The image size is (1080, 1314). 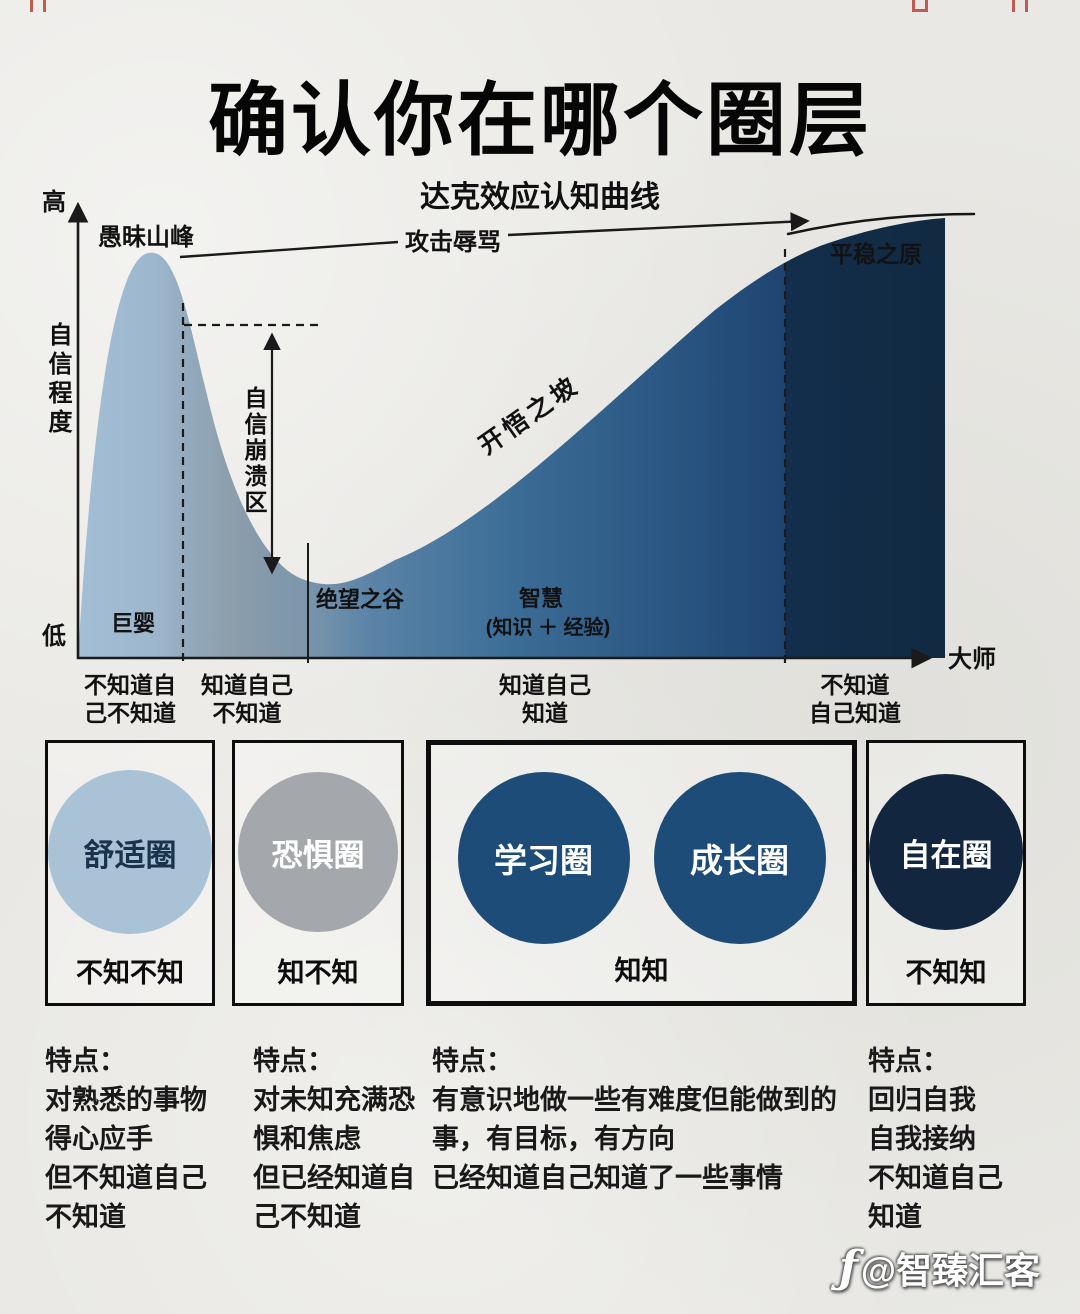 What do you see at coordinates (130, 973) in the screenshot?
I see `zone-caption: 不知不知` at bounding box center [130, 973].